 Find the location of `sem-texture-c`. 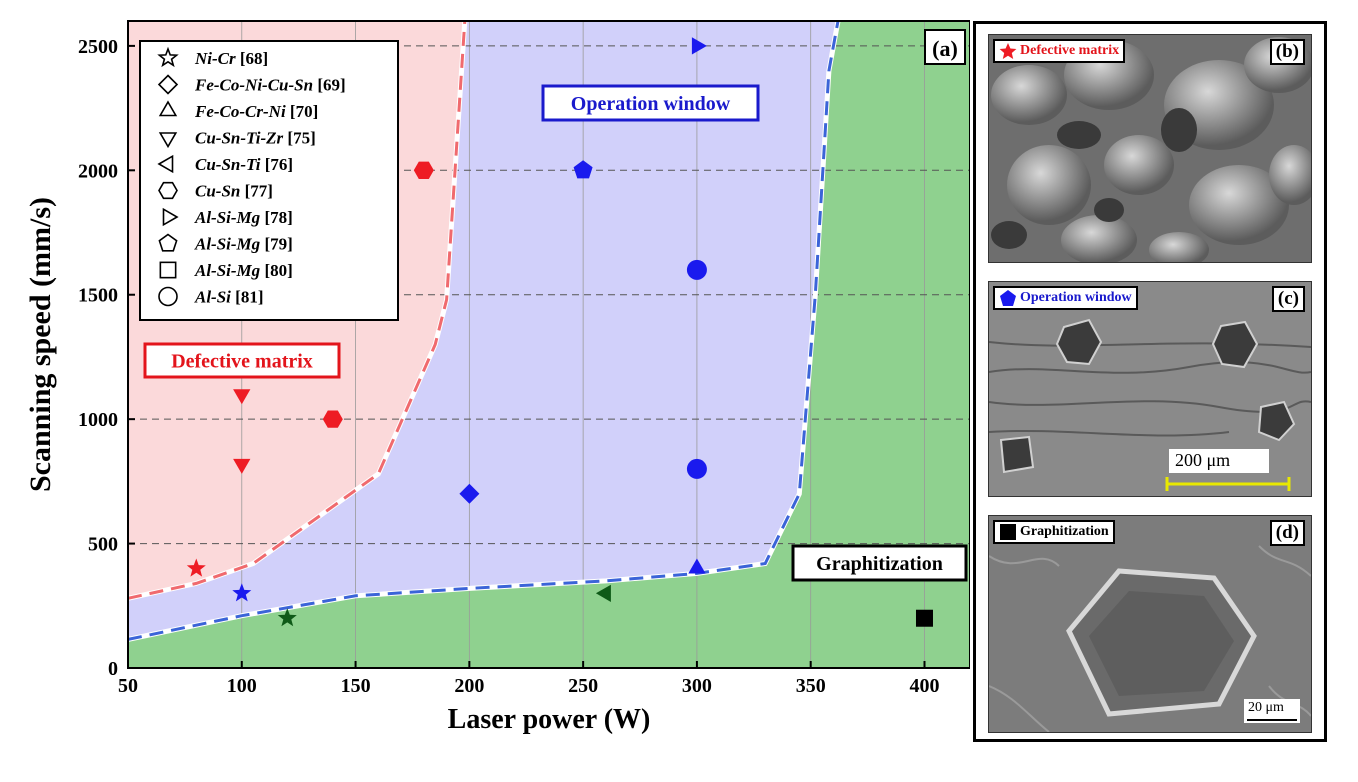

sem-texture-c is located at coordinates (1150, 389).